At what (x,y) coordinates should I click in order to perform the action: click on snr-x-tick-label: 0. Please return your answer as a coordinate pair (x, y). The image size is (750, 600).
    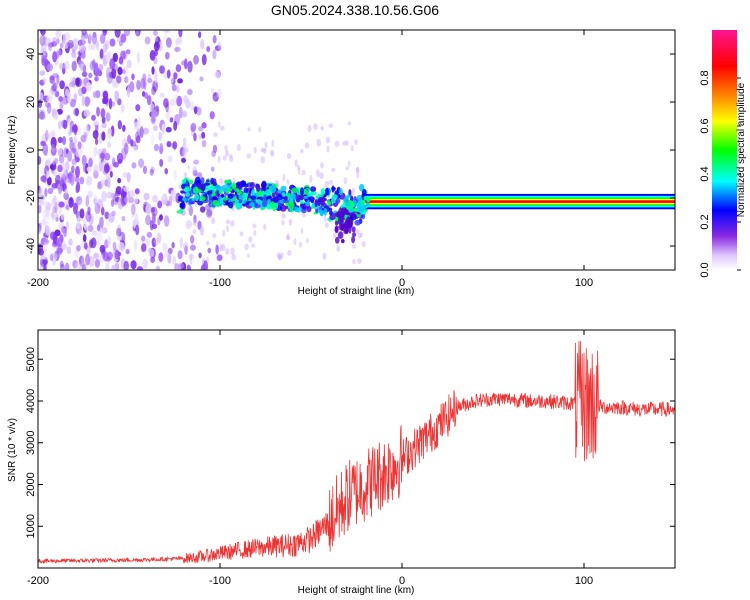
    Looking at the image, I should click on (402, 581).